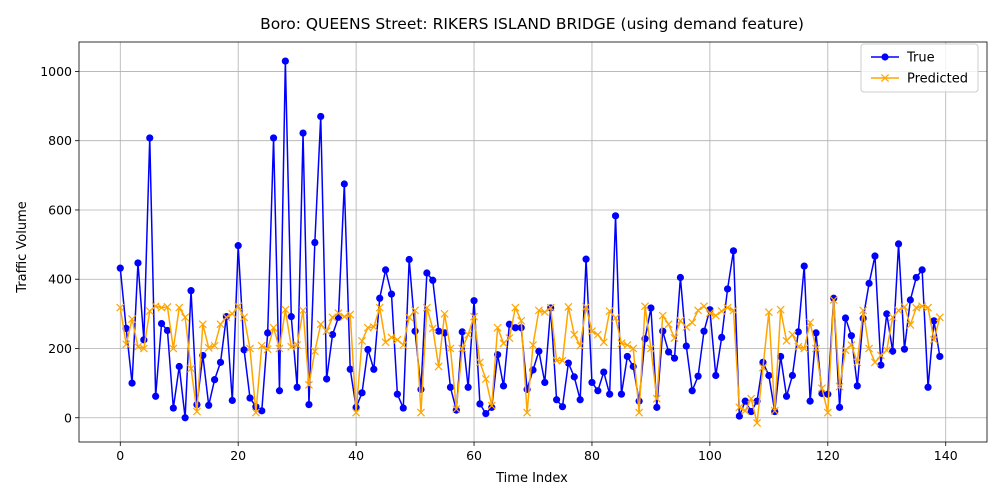  What do you see at coordinates (356, 455) in the screenshot?
I see `x-tick-label: 40` at bounding box center [356, 455].